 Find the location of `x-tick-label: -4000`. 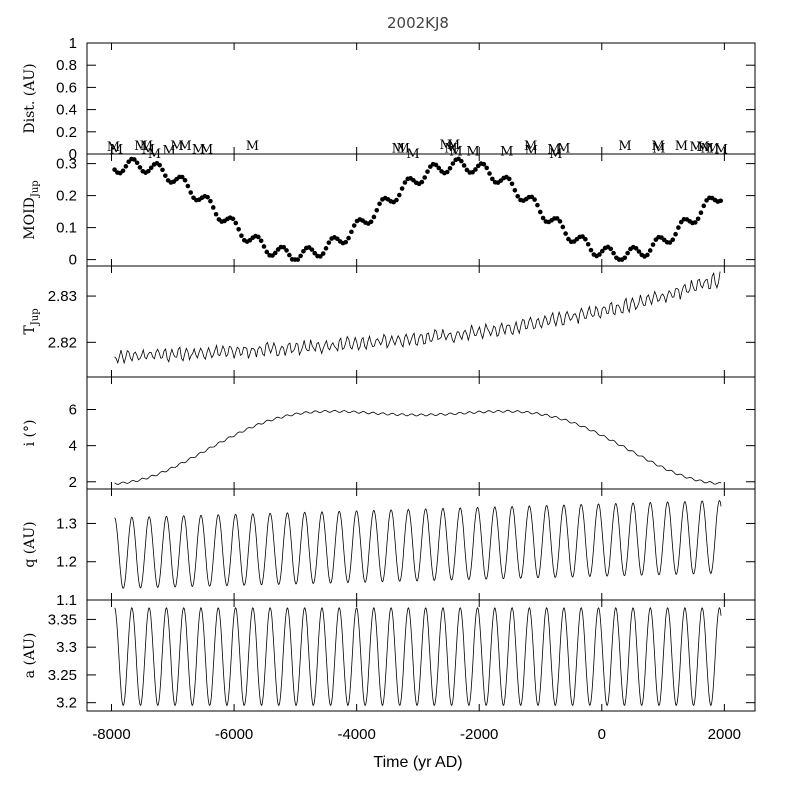

x-tick-label: -4000 is located at coordinates (356, 734).